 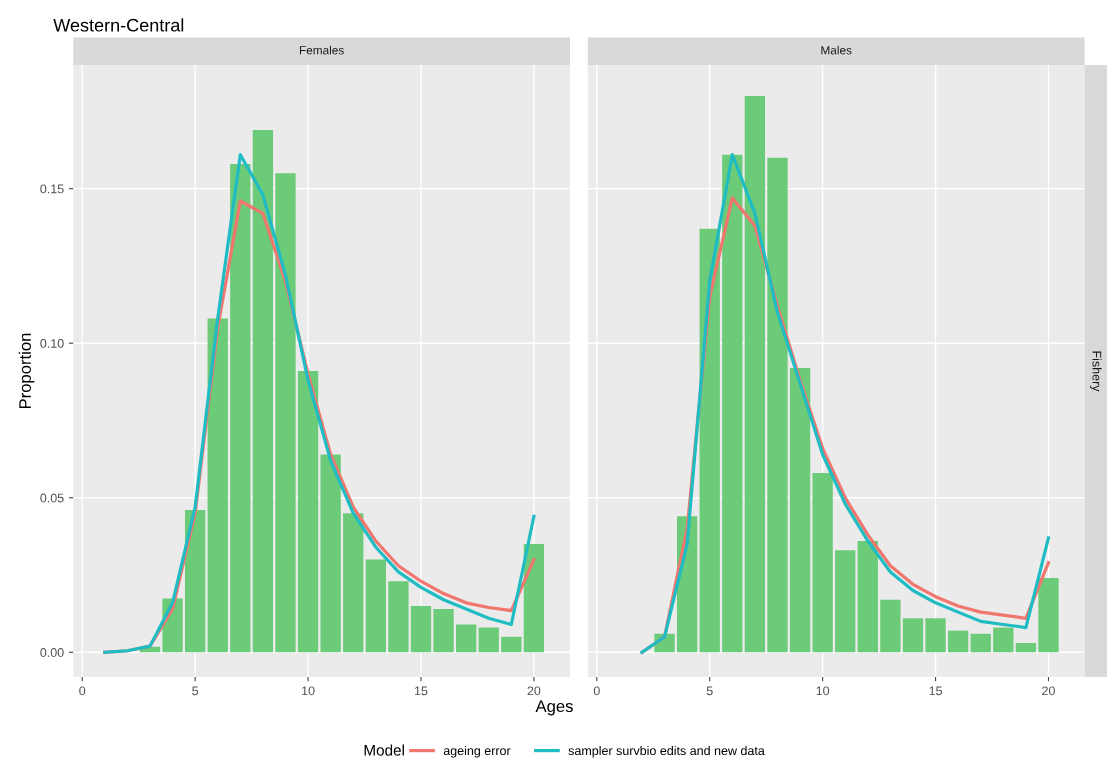 What do you see at coordinates (836, 50) in the screenshot?
I see `chart-title: Males` at bounding box center [836, 50].